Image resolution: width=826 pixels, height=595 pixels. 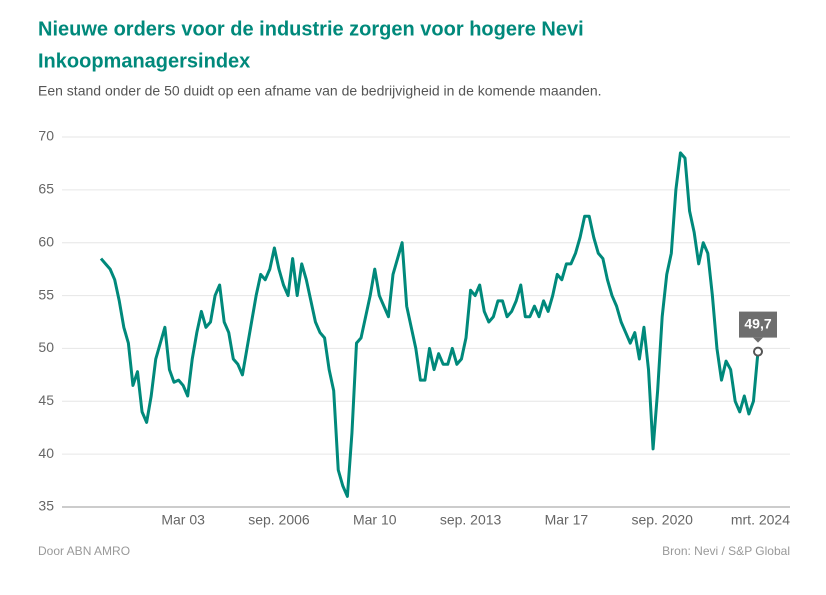 I want to click on x-tick-label: Mar 03, so click(x=183, y=520).